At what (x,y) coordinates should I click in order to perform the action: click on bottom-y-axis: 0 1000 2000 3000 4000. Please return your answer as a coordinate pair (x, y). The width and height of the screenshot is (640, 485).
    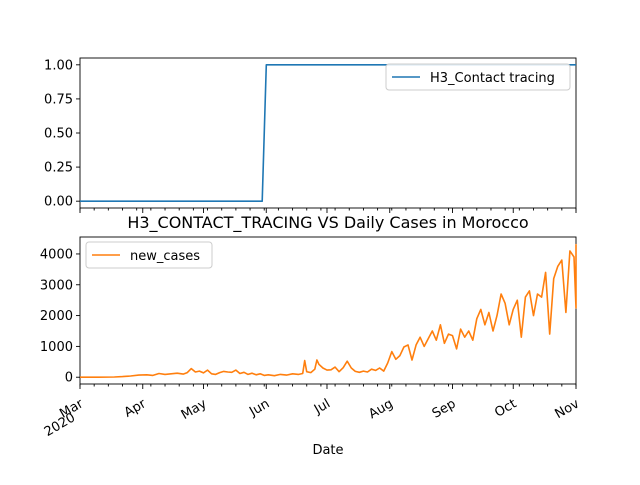
    Looking at the image, I should click on (60, 316).